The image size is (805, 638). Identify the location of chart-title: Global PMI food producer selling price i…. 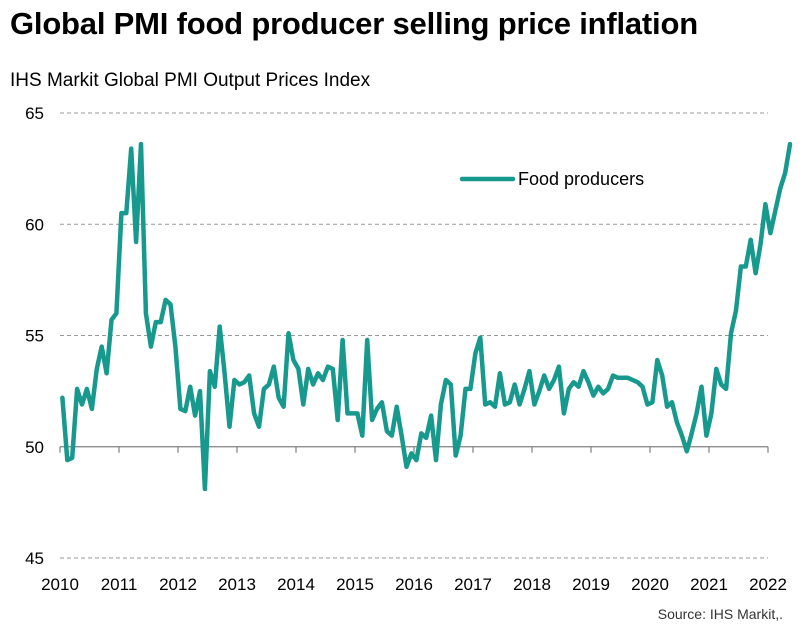
(354, 23).